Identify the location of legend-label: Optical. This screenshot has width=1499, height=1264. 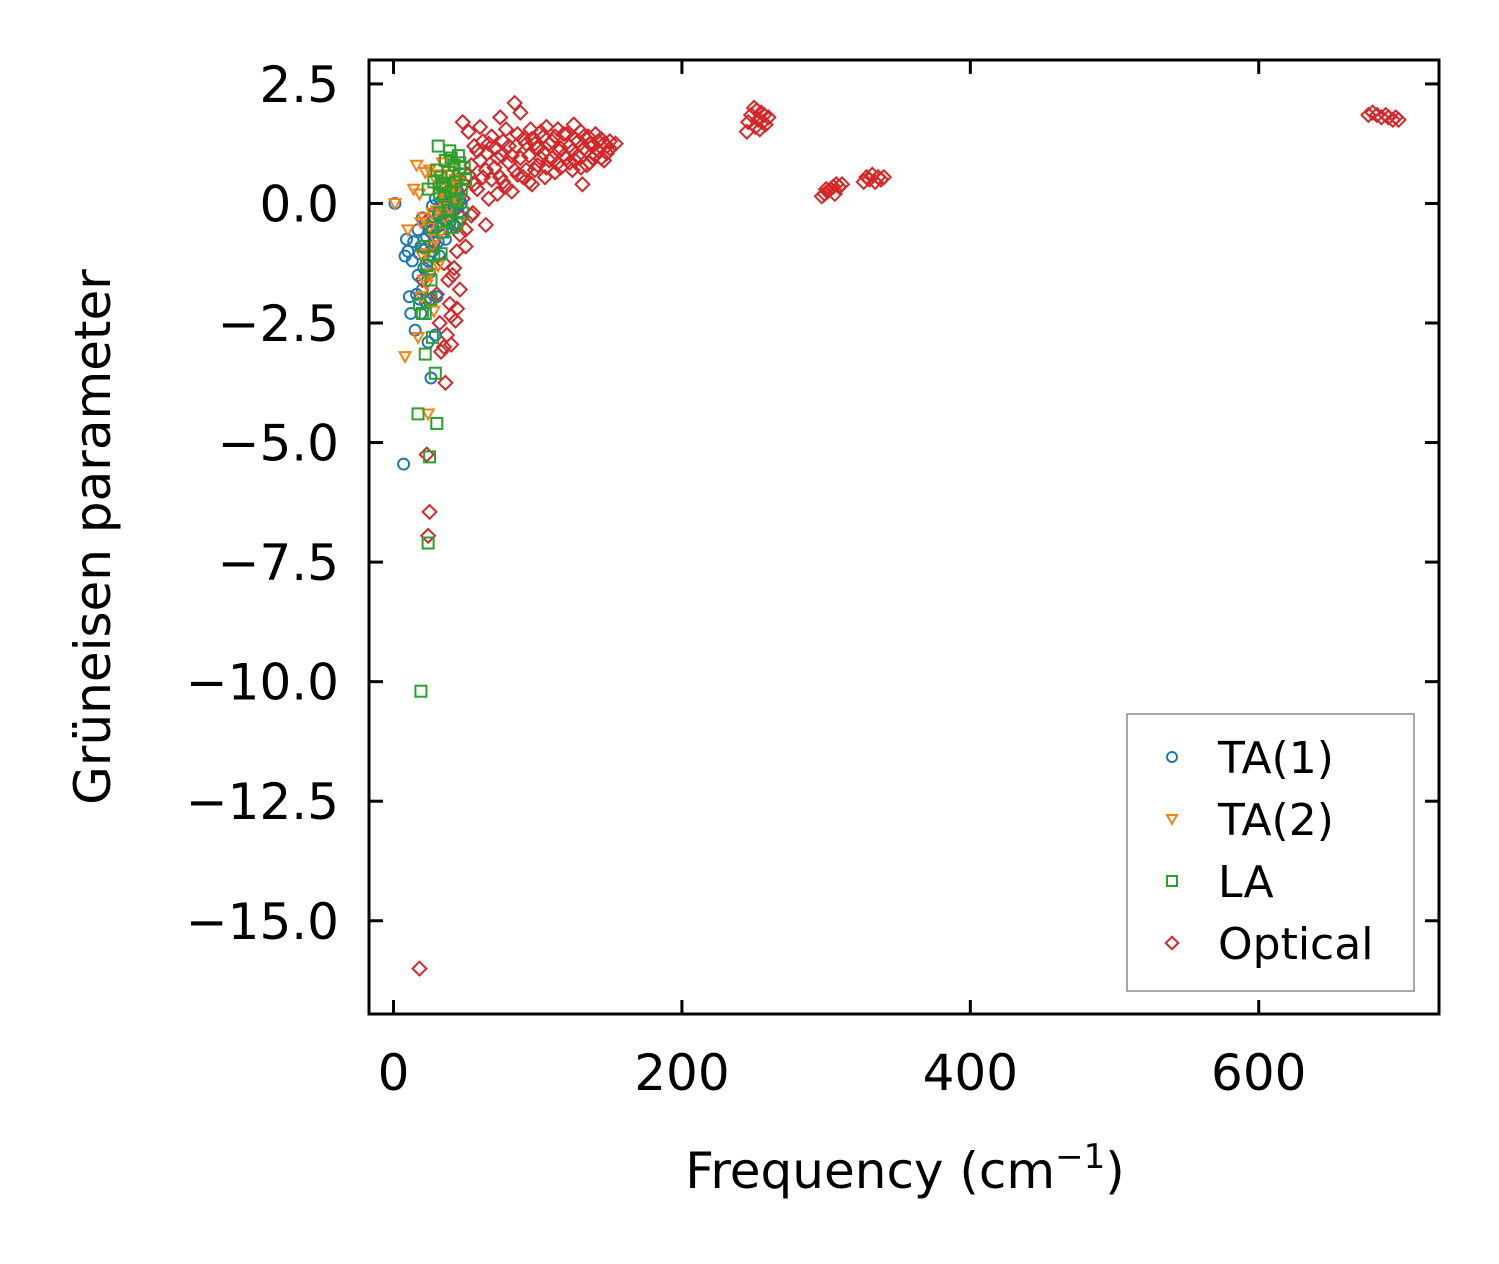
(1295, 944).